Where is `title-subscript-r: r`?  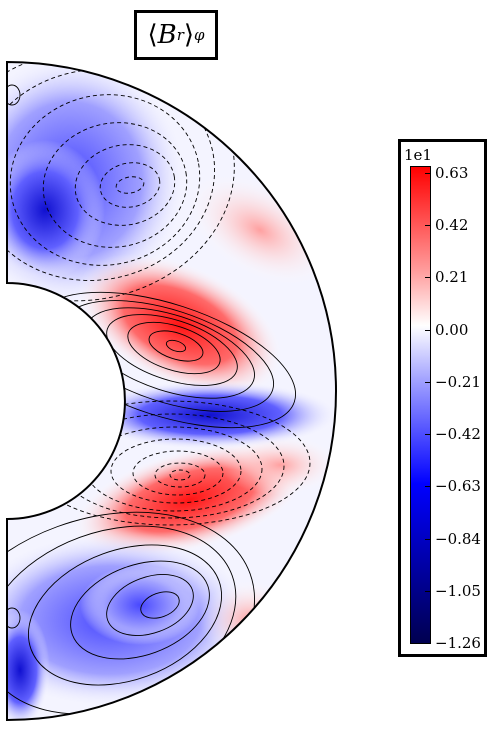 title-subscript-r: r is located at coordinates (180, 35).